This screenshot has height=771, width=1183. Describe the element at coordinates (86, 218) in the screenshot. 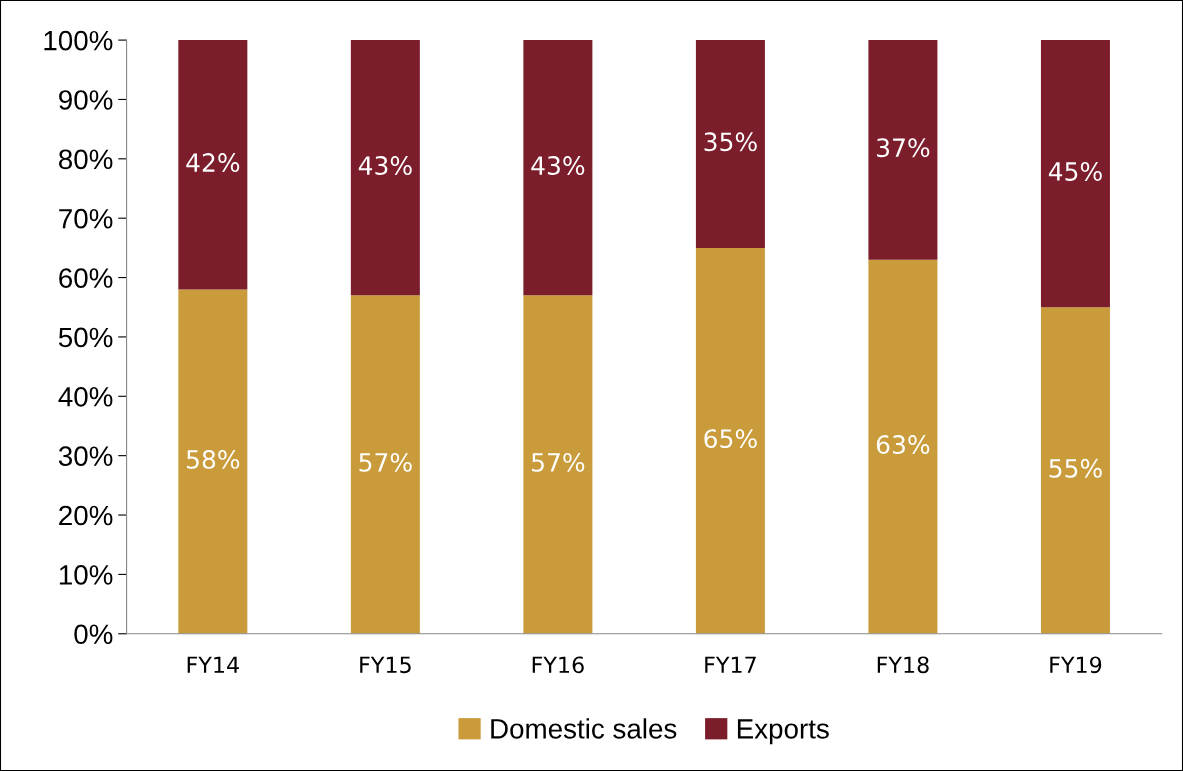

I see `y-tick-label: 70%` at that location.